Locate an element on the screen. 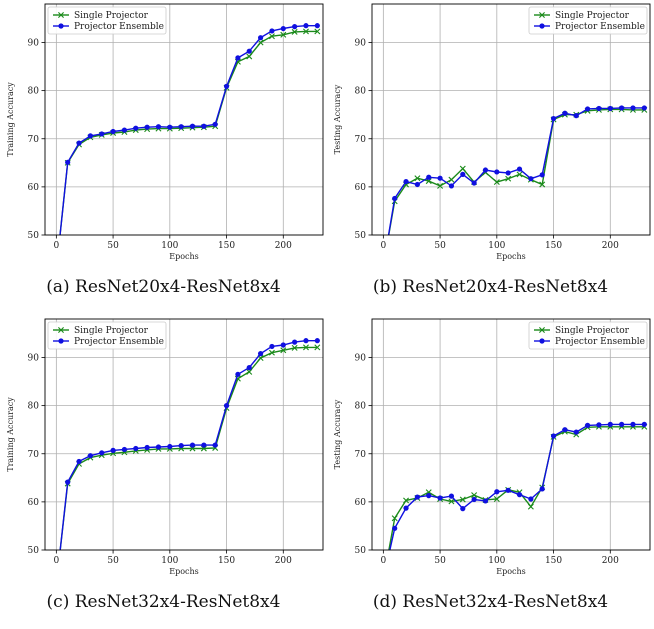 The width and height of the screenshot is (654, 629). x-tick-label: 50 is located at coordinates (113, 561).